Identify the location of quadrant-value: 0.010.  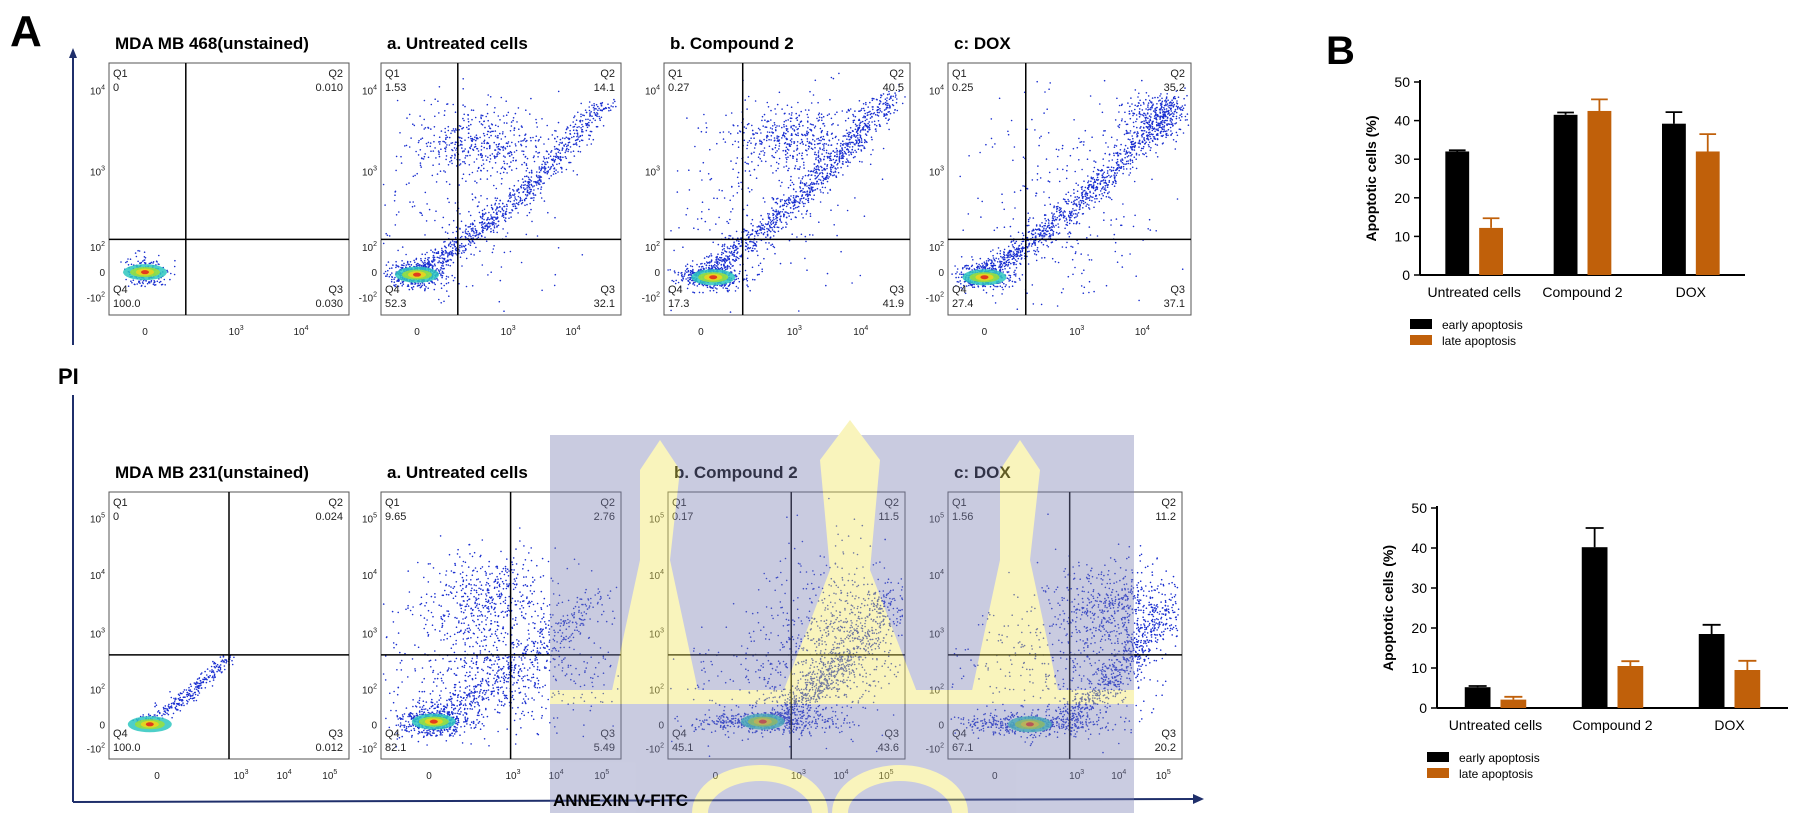
(329, 88).